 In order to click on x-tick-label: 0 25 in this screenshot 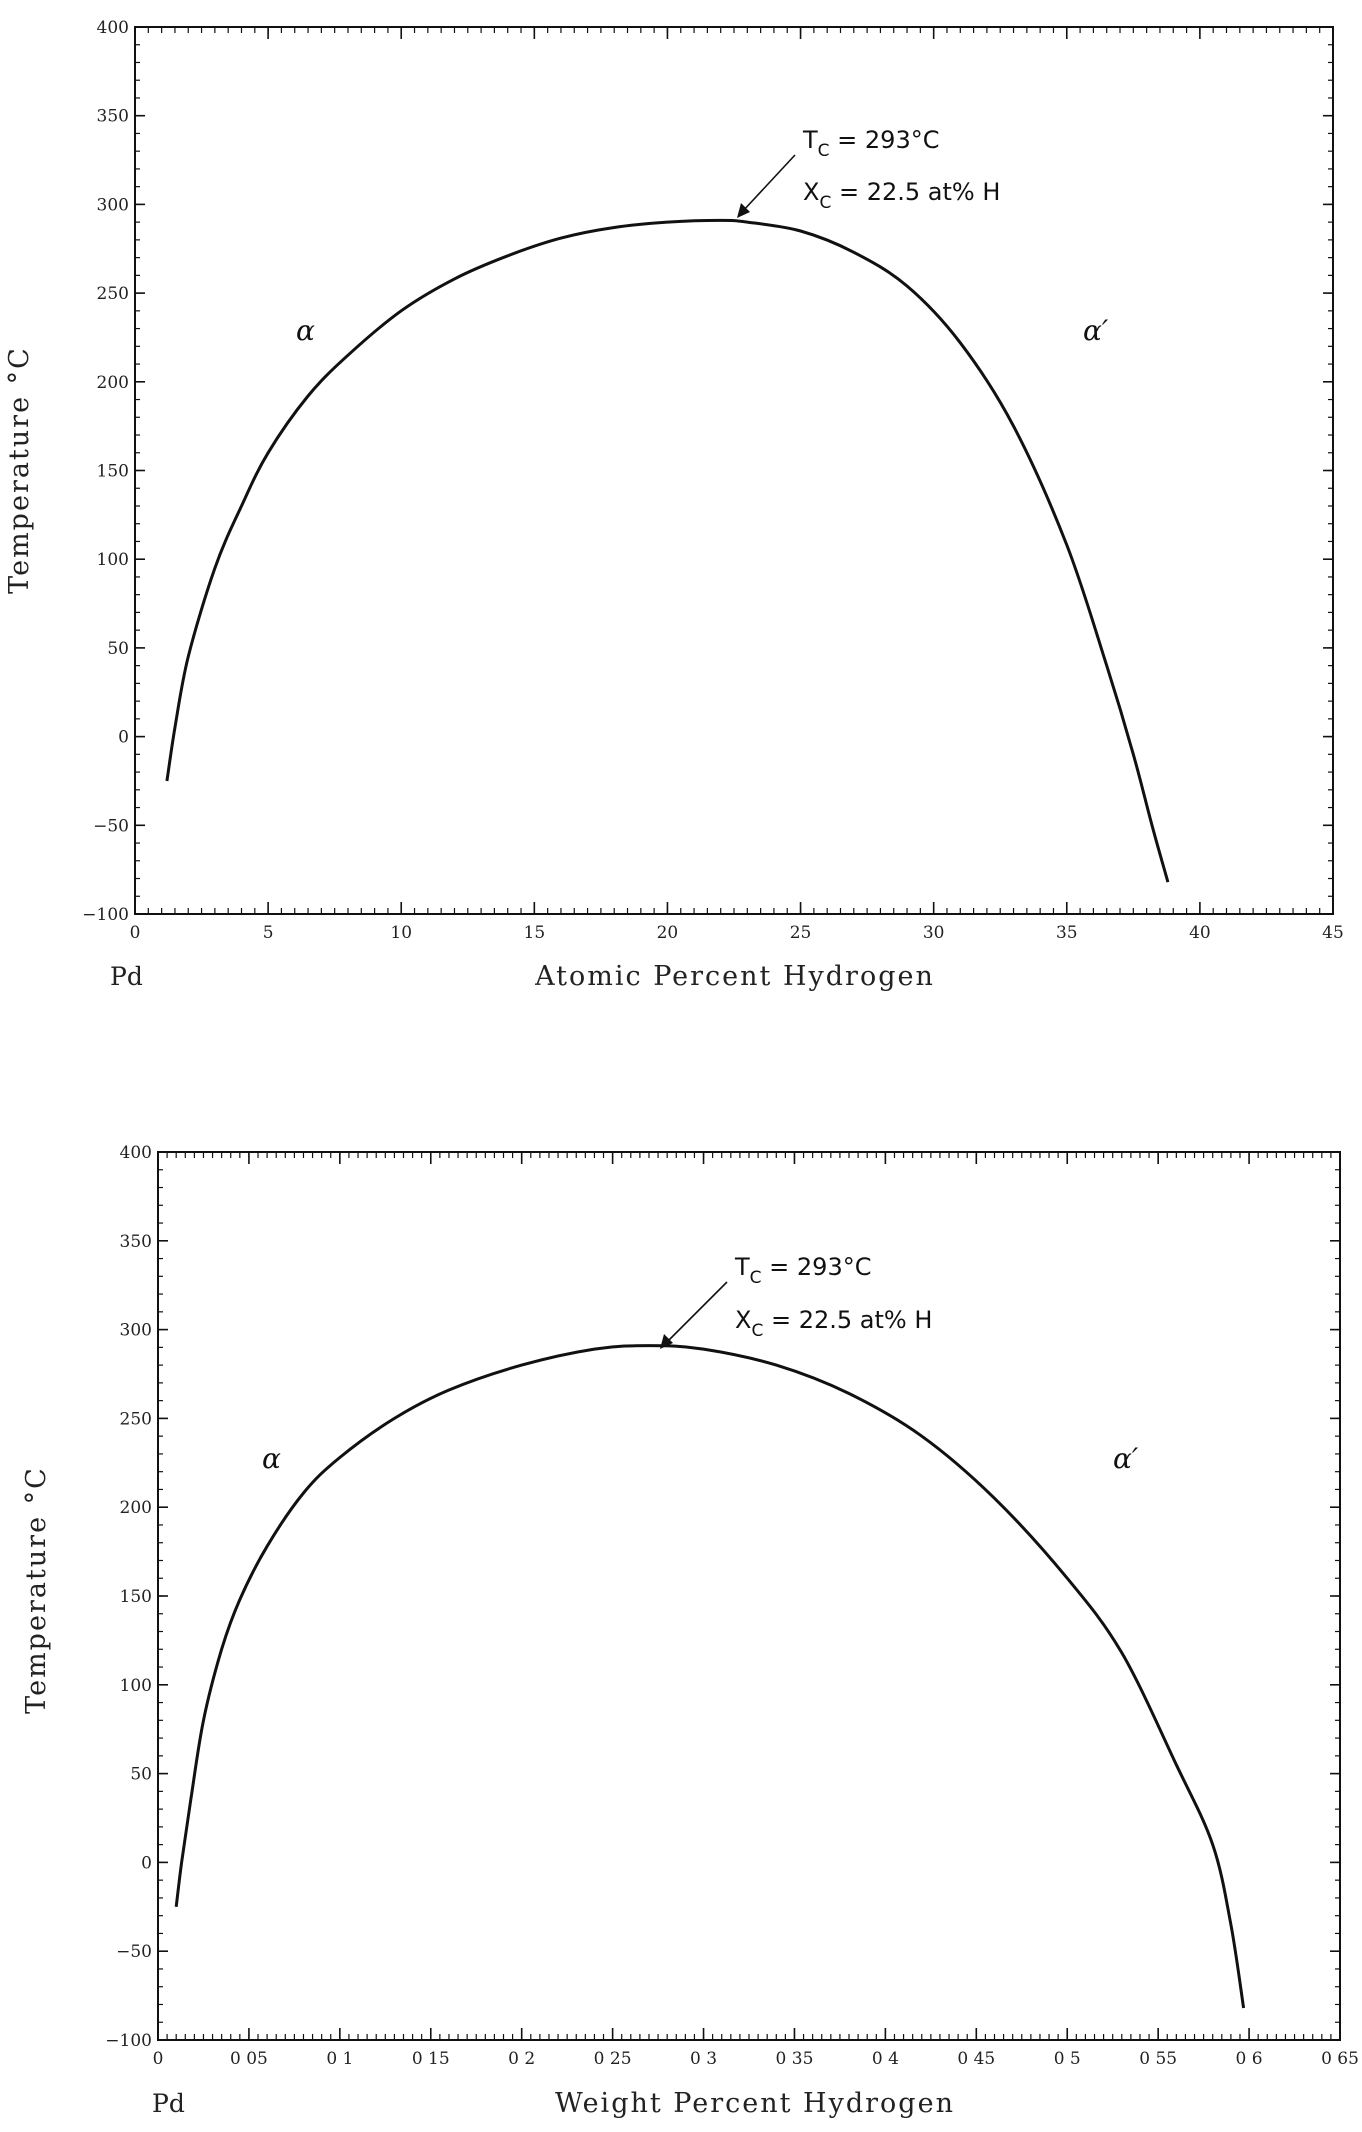, I will do `click(613, 2059)`.